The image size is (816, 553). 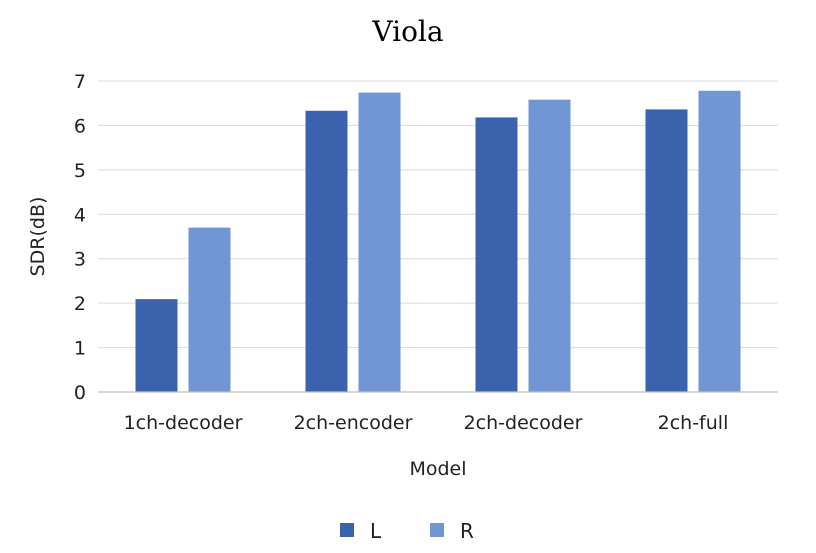 I want to click on bar-R-2ch-encoder, so click(x=379, y=242).